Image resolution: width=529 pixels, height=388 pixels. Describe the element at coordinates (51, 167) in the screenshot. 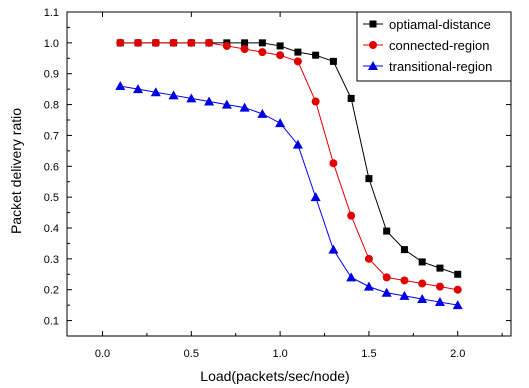

I see `y-tick-label: 0.6` at that location.